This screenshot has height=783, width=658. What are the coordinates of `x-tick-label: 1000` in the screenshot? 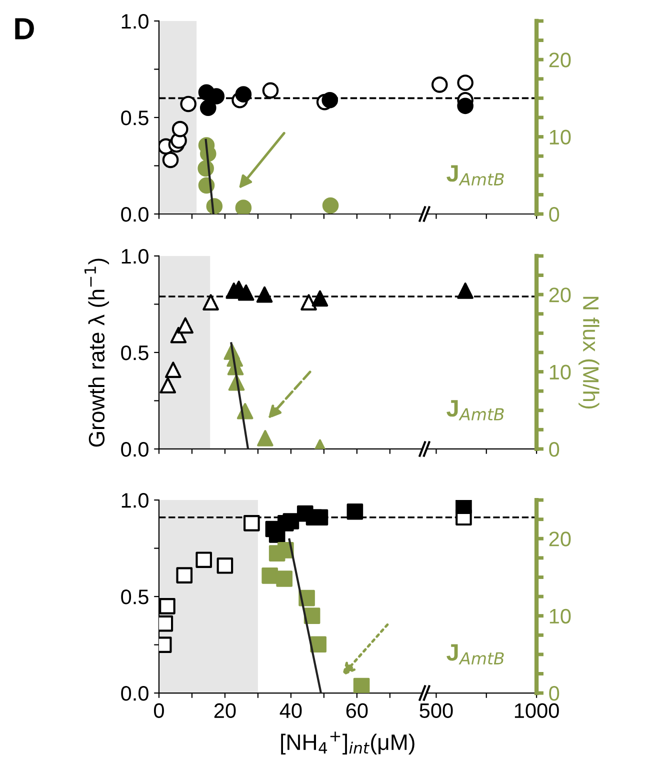 It's located at (536, 710).